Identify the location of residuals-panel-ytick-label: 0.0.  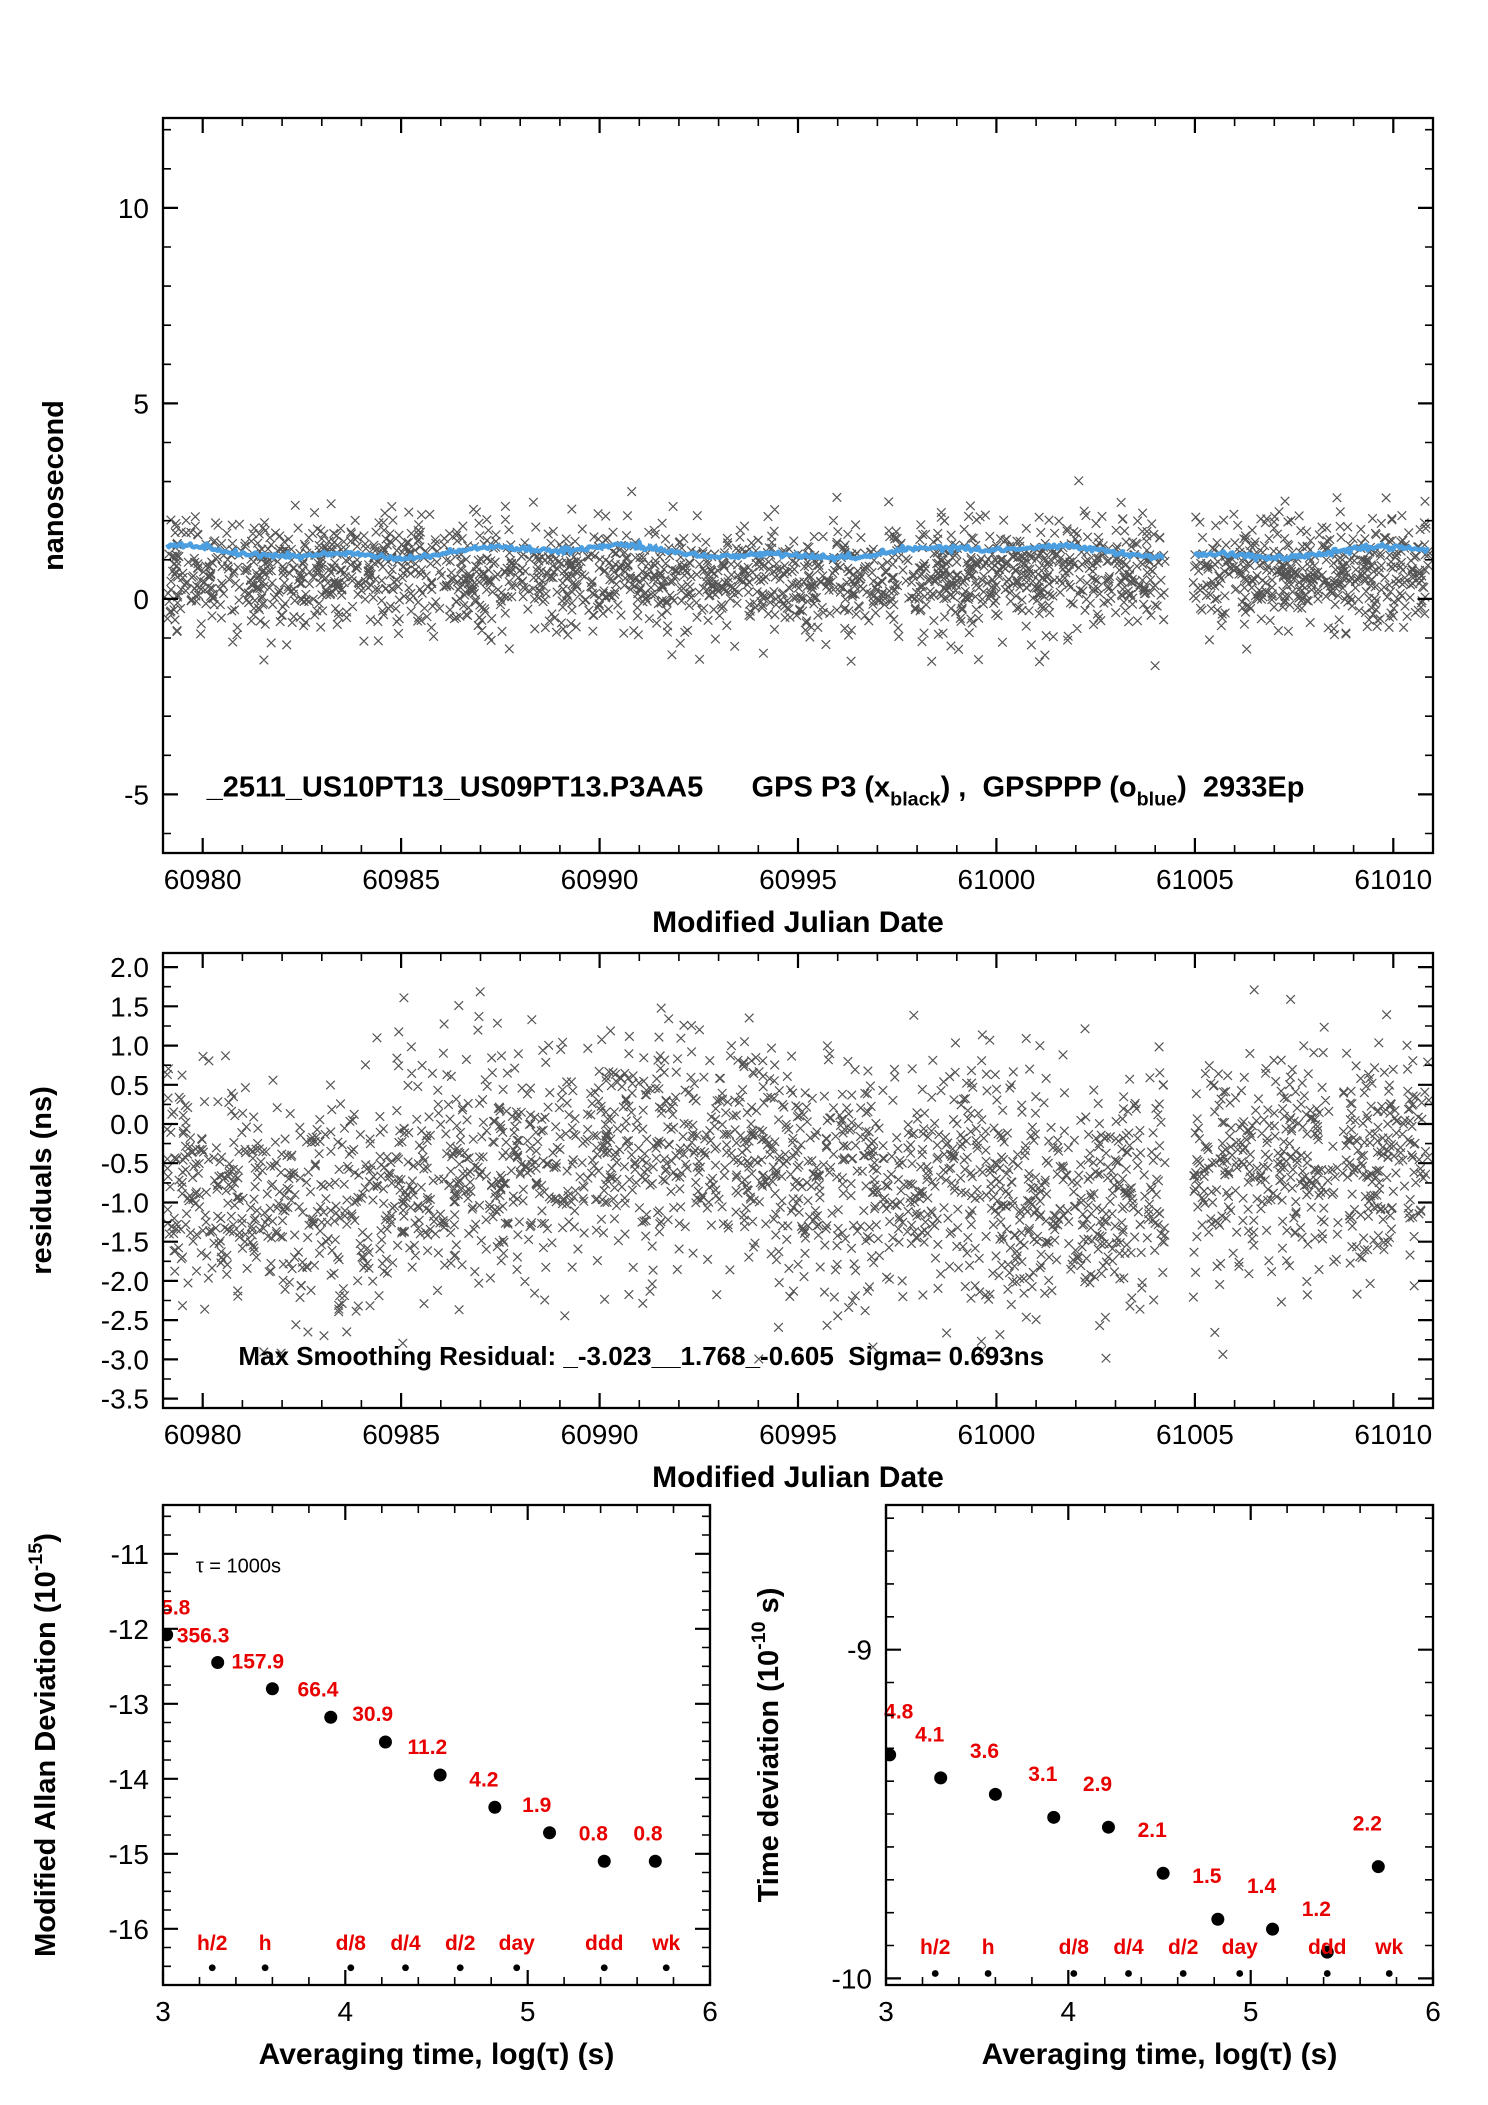
(129, 1124).